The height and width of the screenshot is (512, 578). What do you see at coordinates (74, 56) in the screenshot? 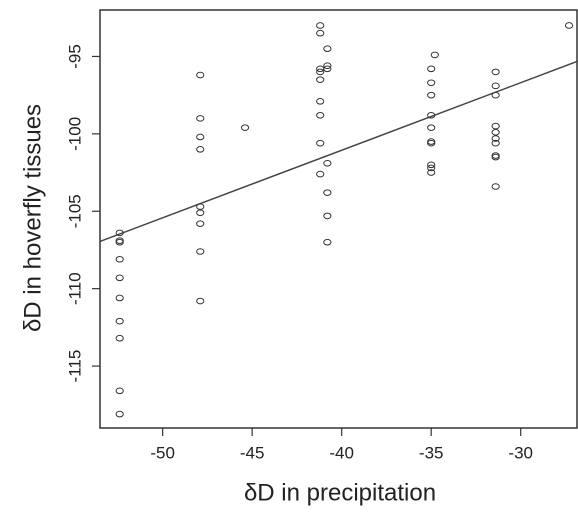
I see `y-tick-label: -95` at bounding box center [74, 56].